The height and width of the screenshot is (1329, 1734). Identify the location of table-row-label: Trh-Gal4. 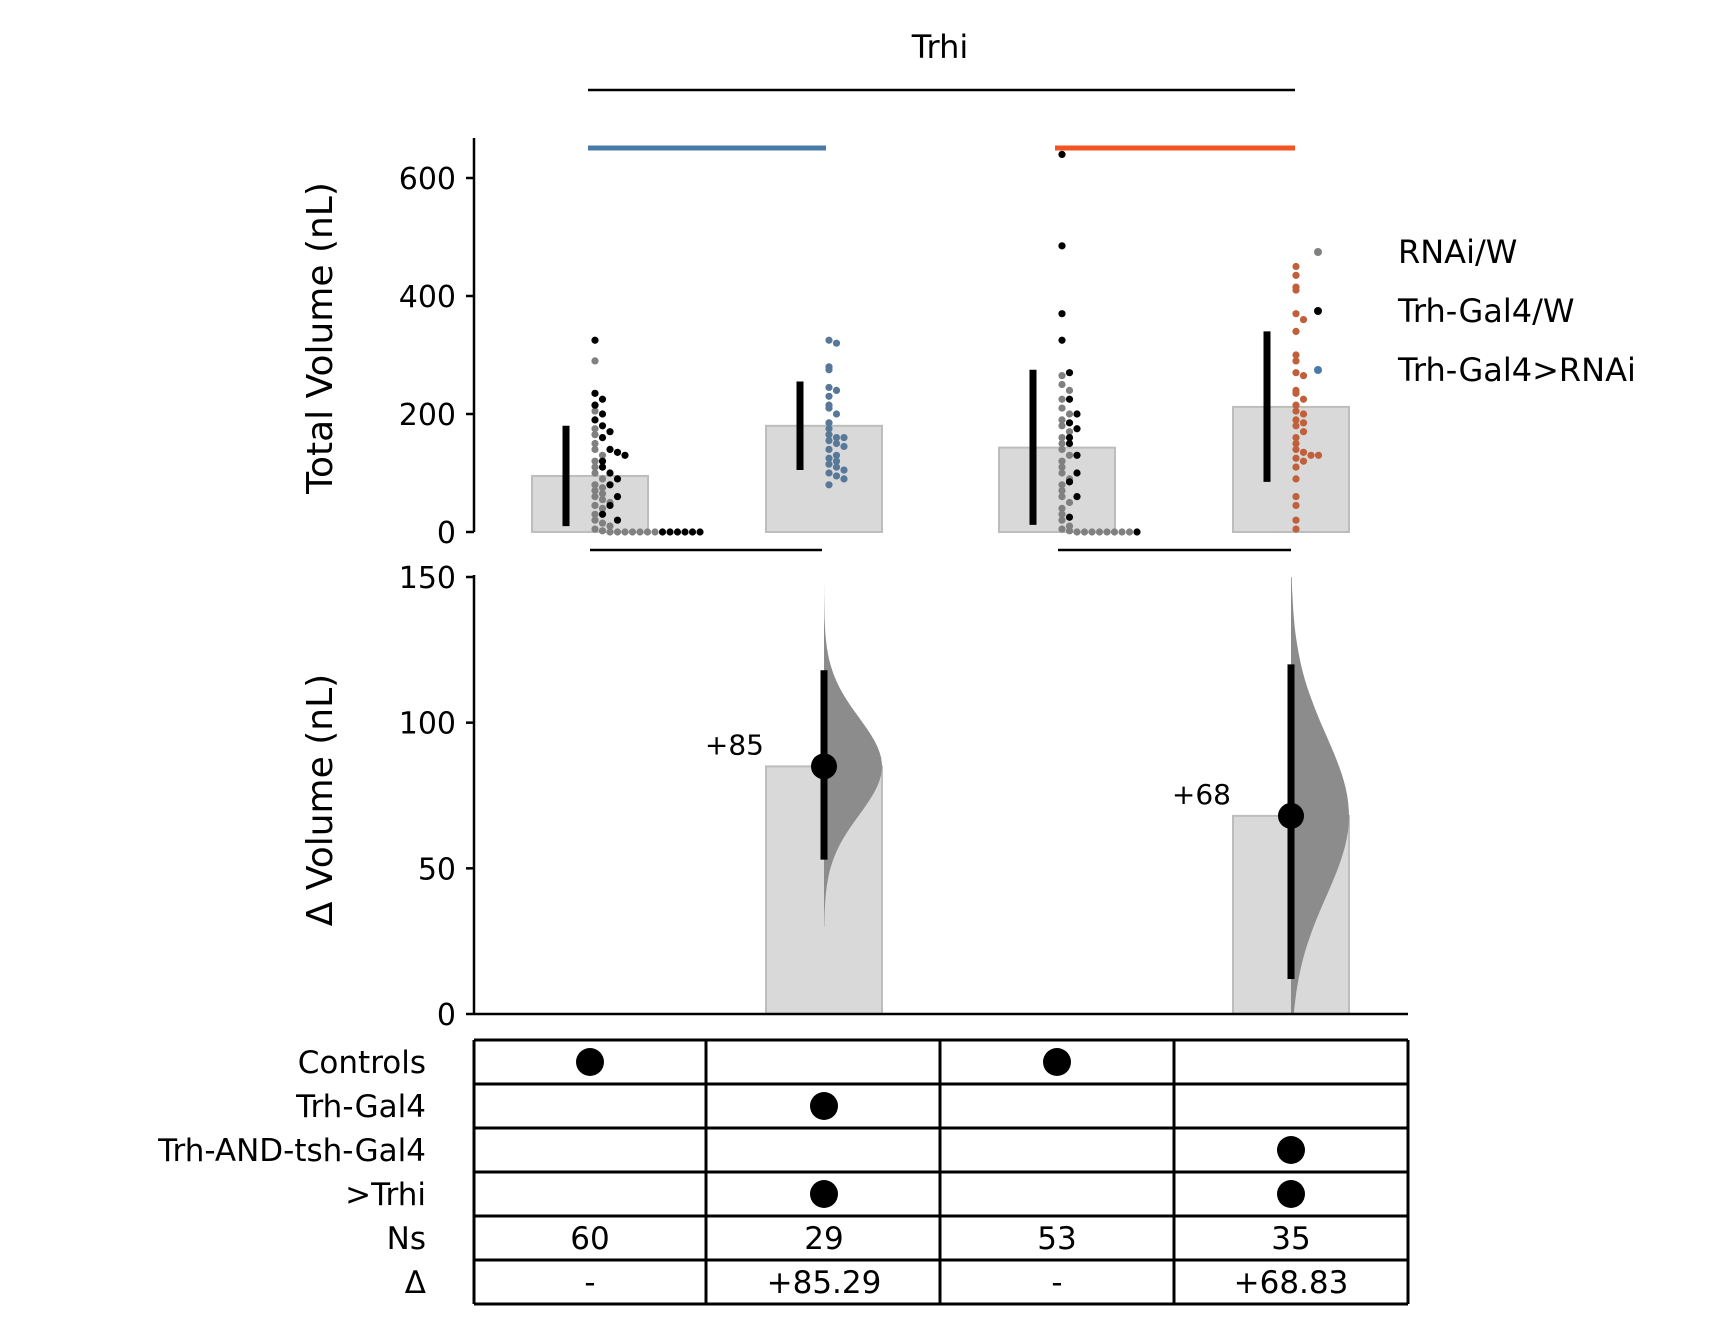
(360, 1107).